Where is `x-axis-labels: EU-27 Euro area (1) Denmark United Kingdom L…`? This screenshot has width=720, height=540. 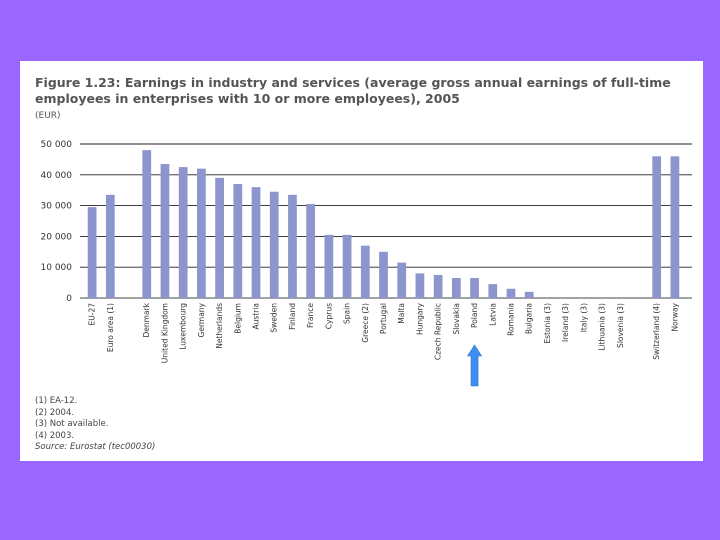
x-axis-labels: EU-27 Euro area (1) Denmark United Kingdom L… is located at coordinates (384, 332).